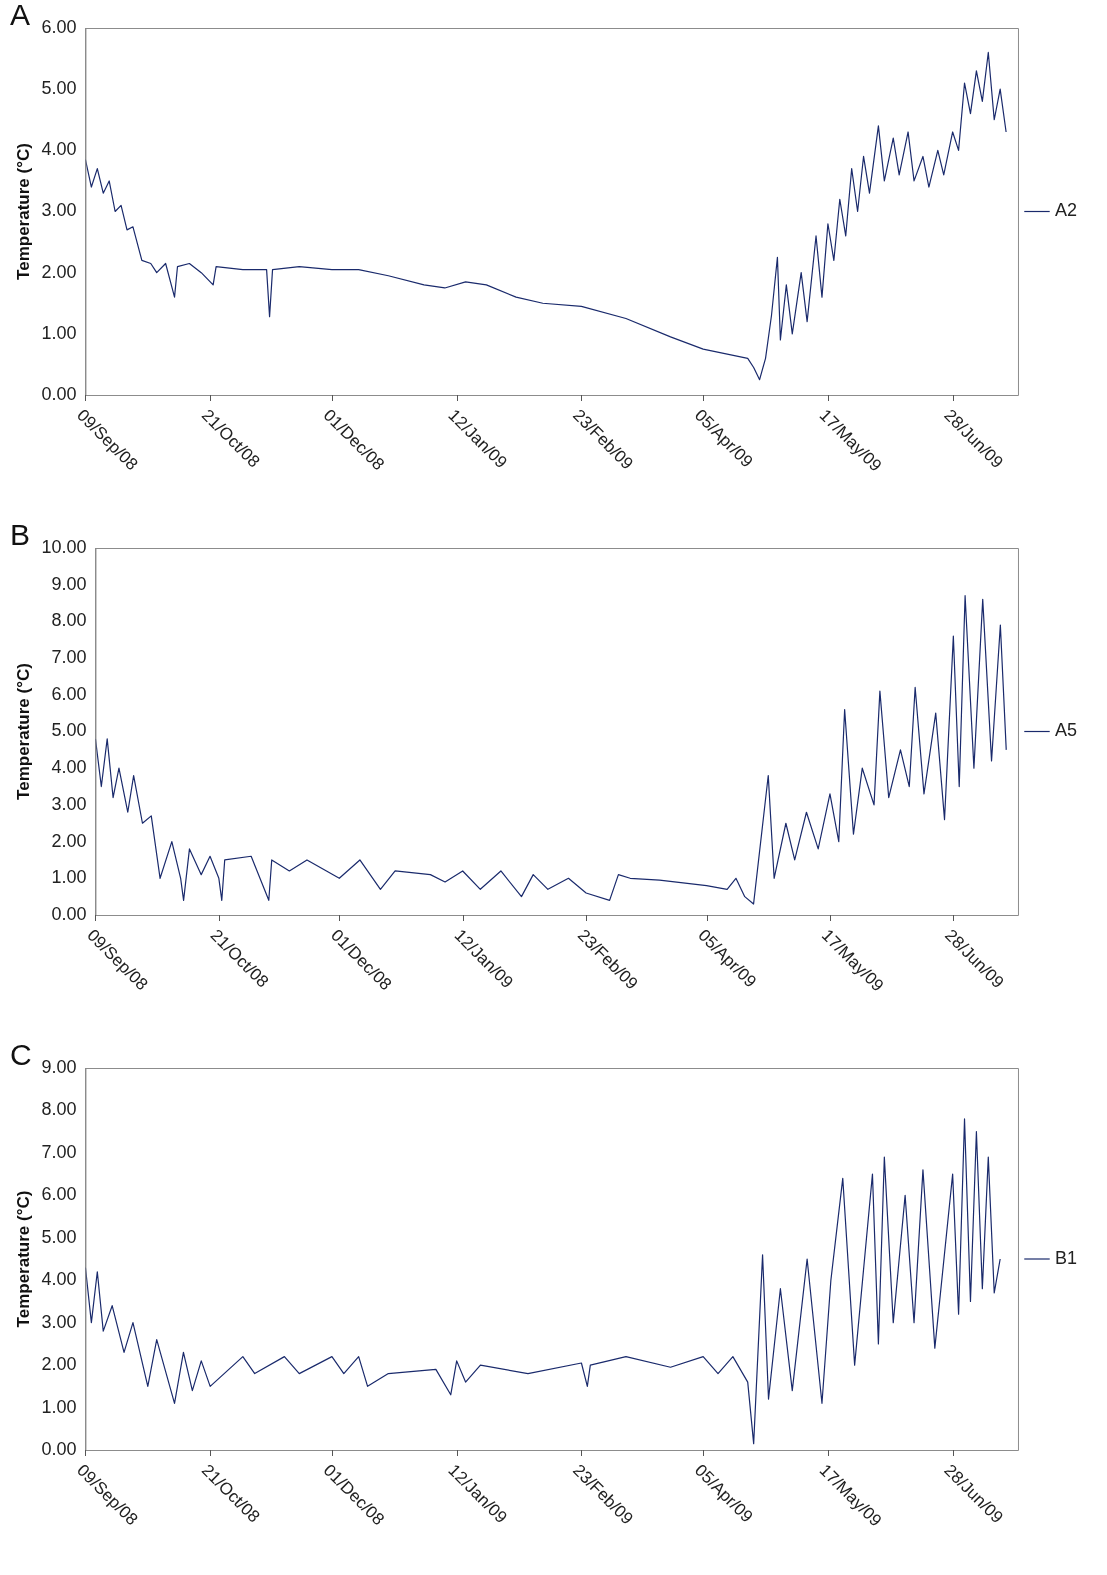 This screenshot has width=1107, height=1575. I want to click on chart-title: A, so click(20, 16).